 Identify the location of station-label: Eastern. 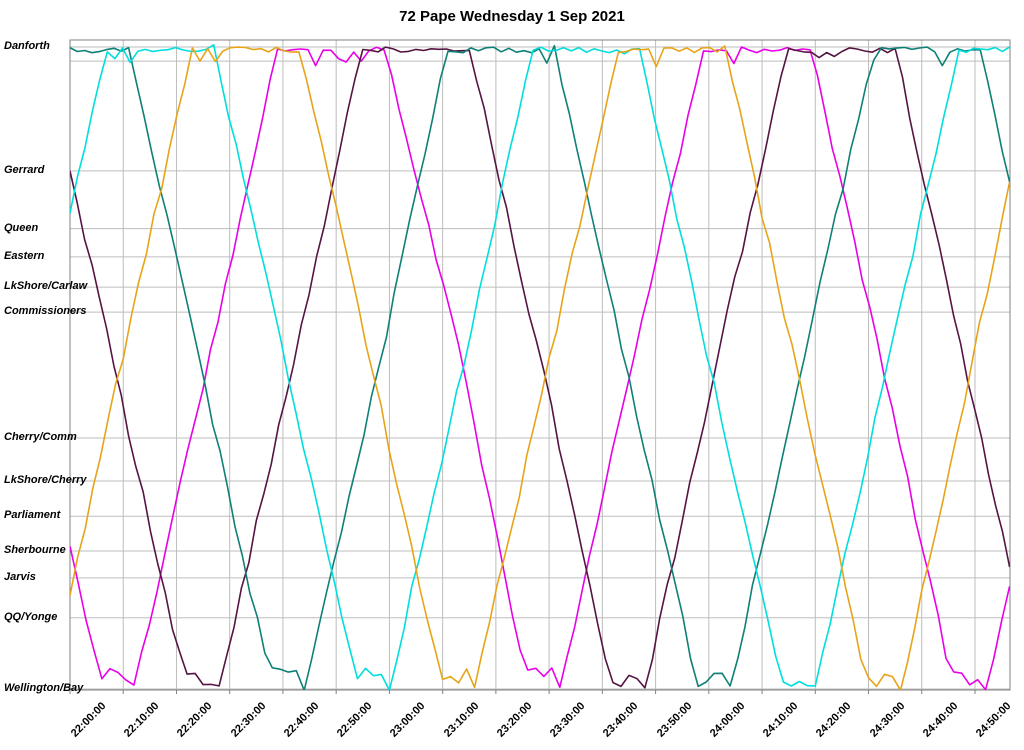
(24, 255).